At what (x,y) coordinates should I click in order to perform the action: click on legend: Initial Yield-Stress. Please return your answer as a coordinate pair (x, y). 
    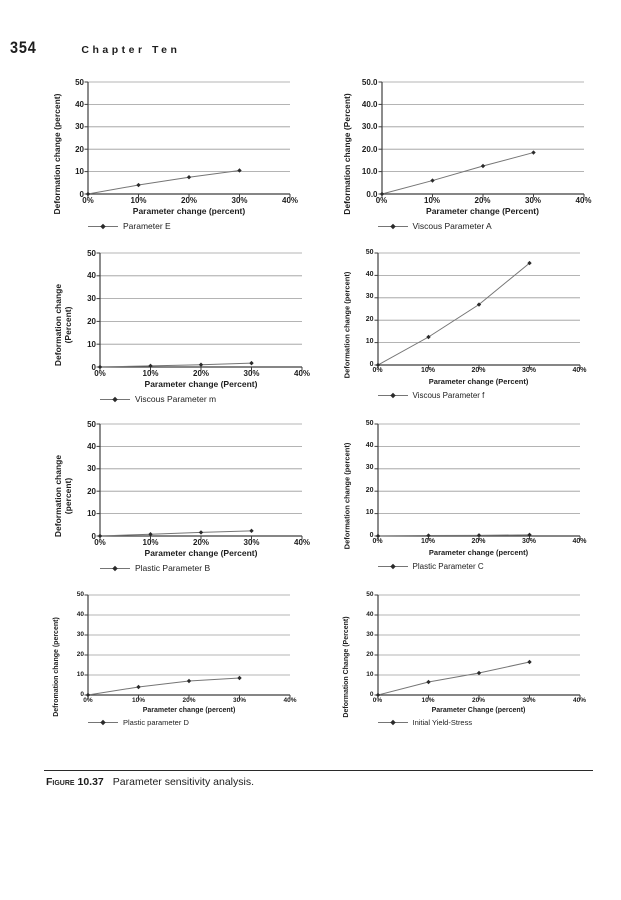
    Looking at the image, I should click on (488, 722).